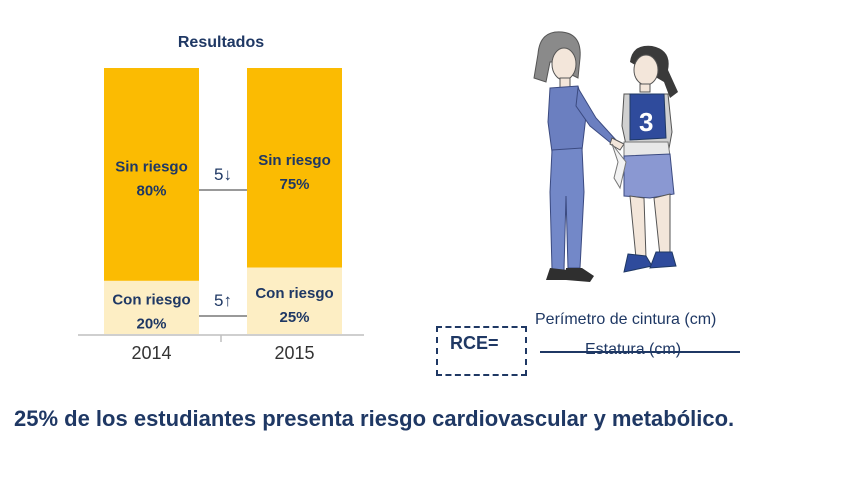  What do you see at coordinates (294, 184) in the screenshot?
I see `data-label-sin-riesgo-2015: 75%` at bounding box center [294, 184].